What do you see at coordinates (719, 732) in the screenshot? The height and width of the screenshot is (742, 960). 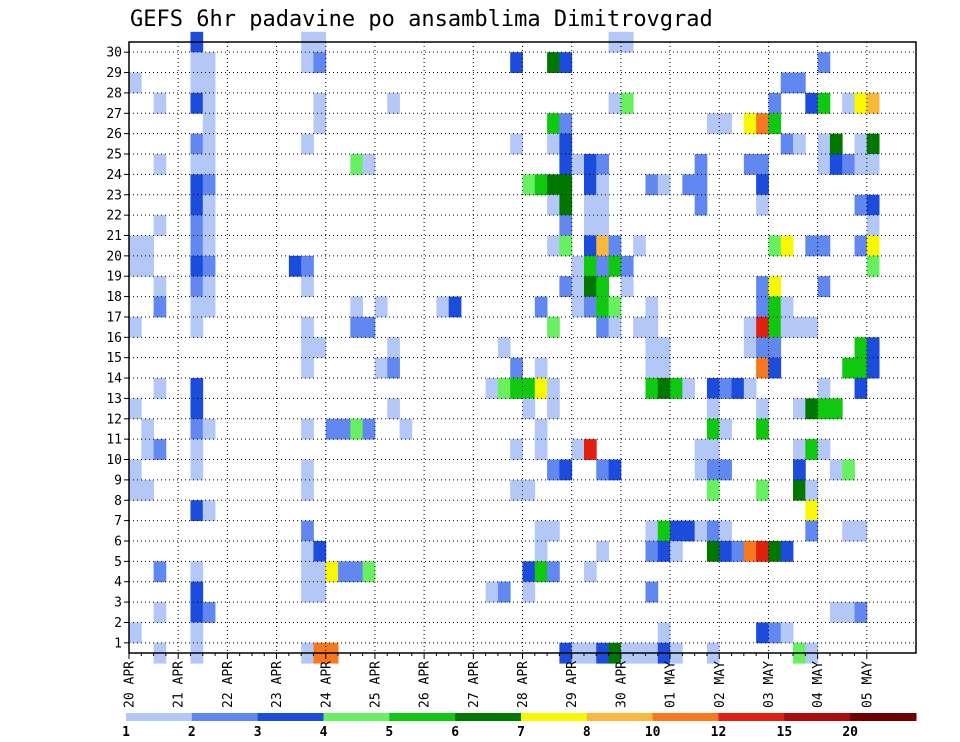 I see `legend-label: 12` at bounding box center [719, 732].